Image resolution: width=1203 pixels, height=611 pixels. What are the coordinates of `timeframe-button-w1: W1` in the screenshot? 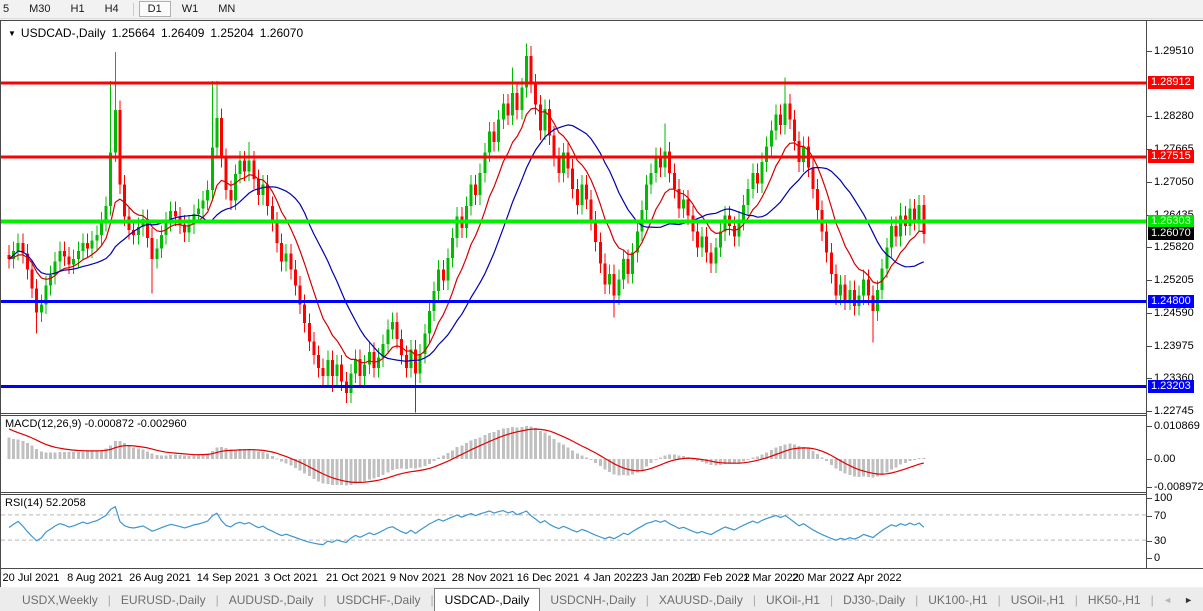 It's located at (190, 9).